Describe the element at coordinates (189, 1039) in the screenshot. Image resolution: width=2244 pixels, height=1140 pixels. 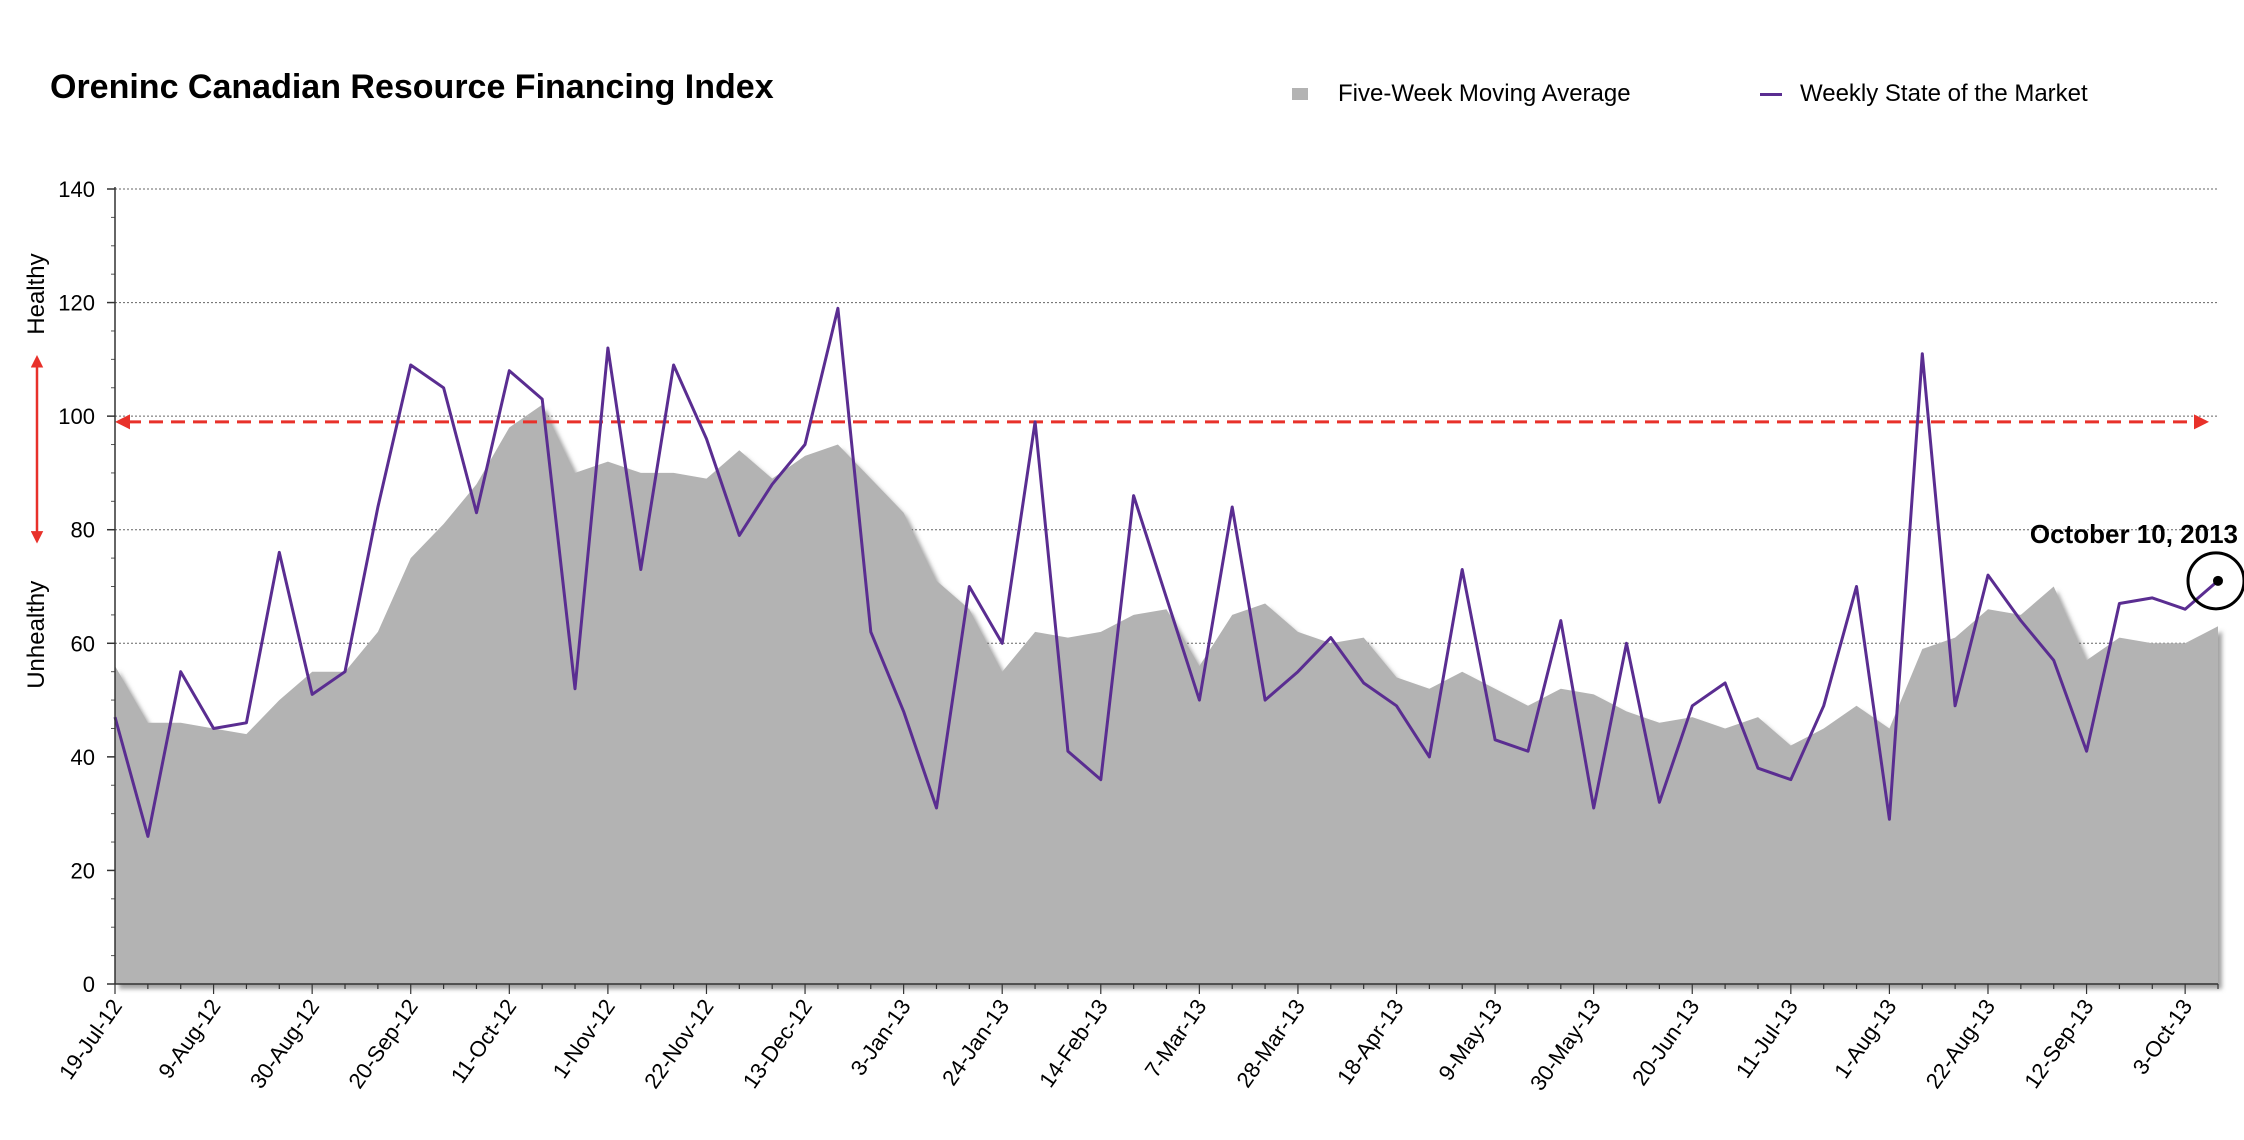
I see `x-tick-label: 9-Aug-12` at that location.